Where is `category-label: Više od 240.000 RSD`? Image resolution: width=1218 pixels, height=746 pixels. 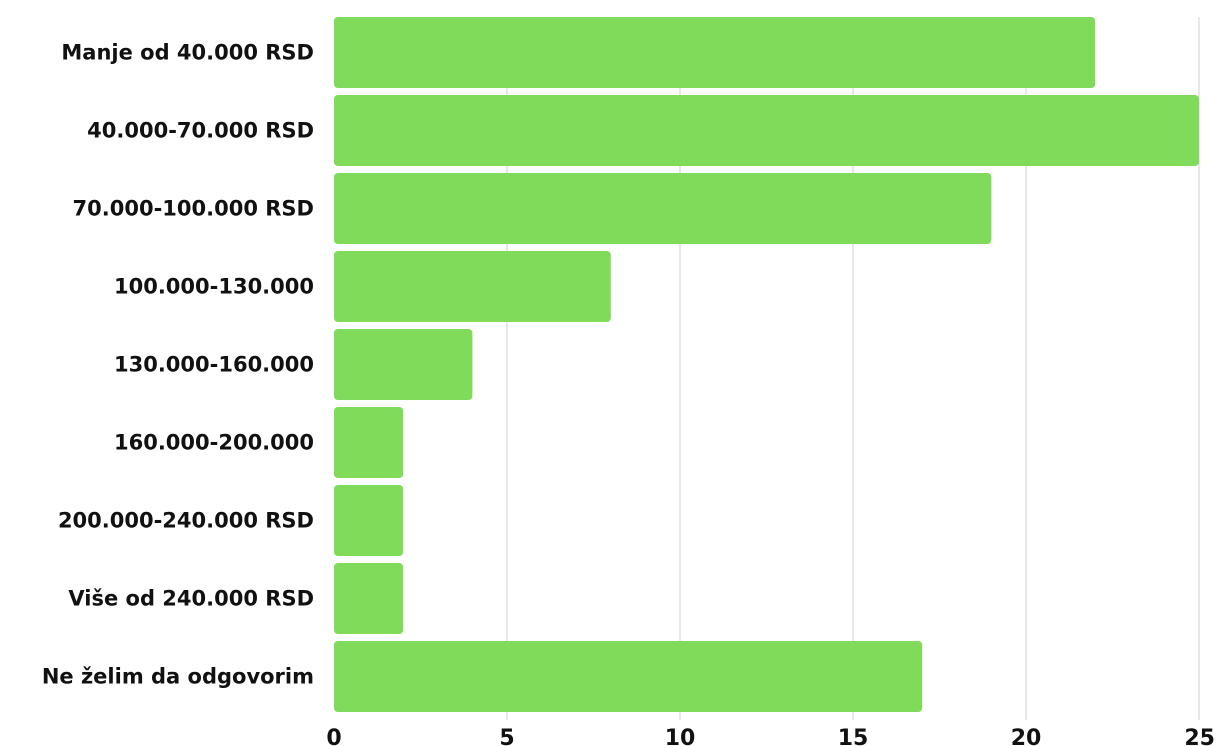
category-label: Više od 240.000 RSD is located at coordinates (191, 599).